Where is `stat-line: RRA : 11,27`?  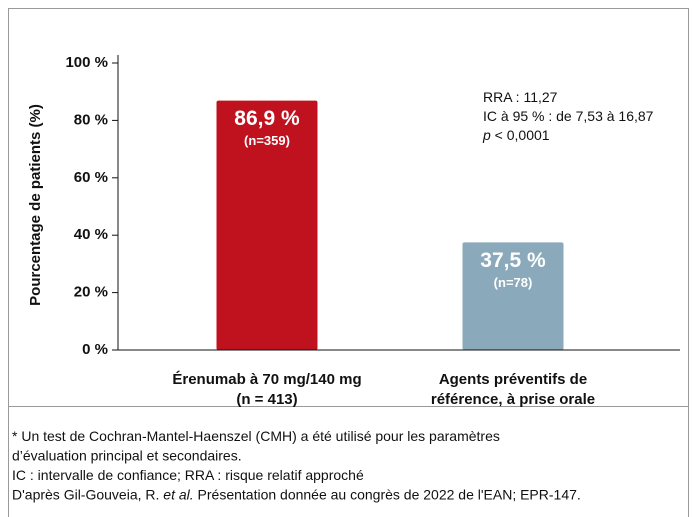
stat-line: RRA : 11,27 is located at coordinates (520, 97).